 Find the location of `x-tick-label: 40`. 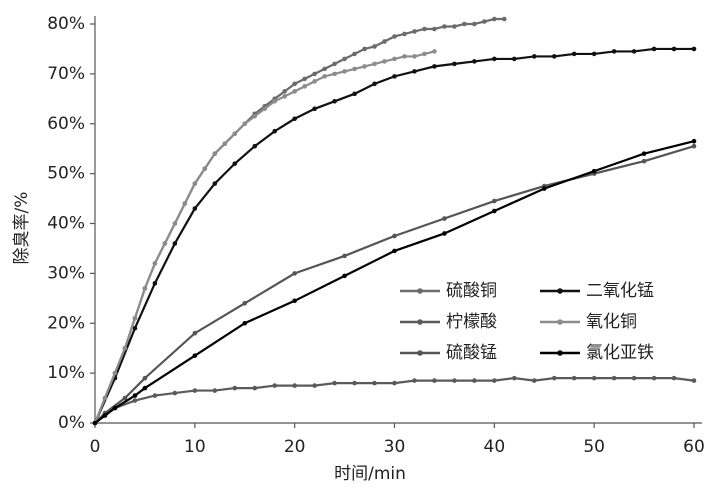

x-tick-label: 40 is located at coordinates (495, 447).